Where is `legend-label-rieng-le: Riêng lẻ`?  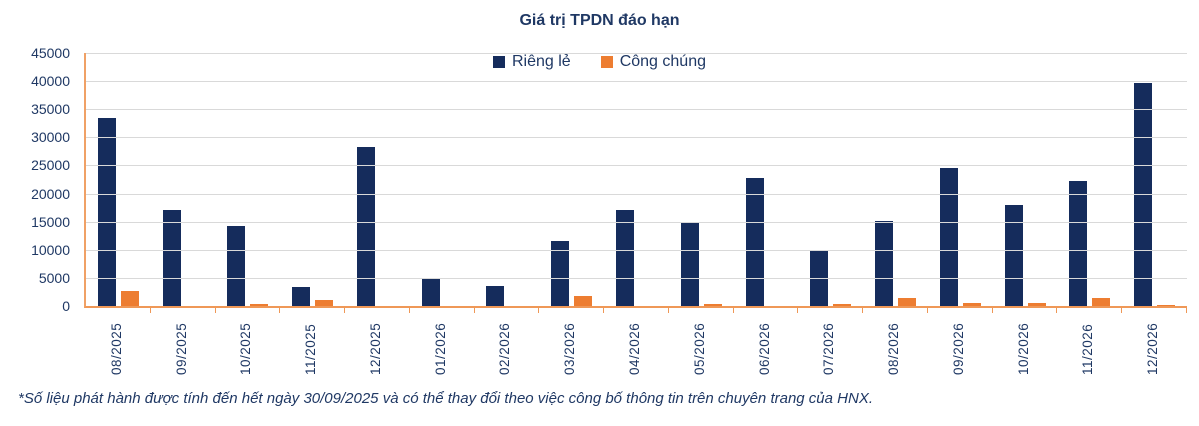
legend-label-rieng-le: Riêng lẻ is located at coordinates (541, 61).